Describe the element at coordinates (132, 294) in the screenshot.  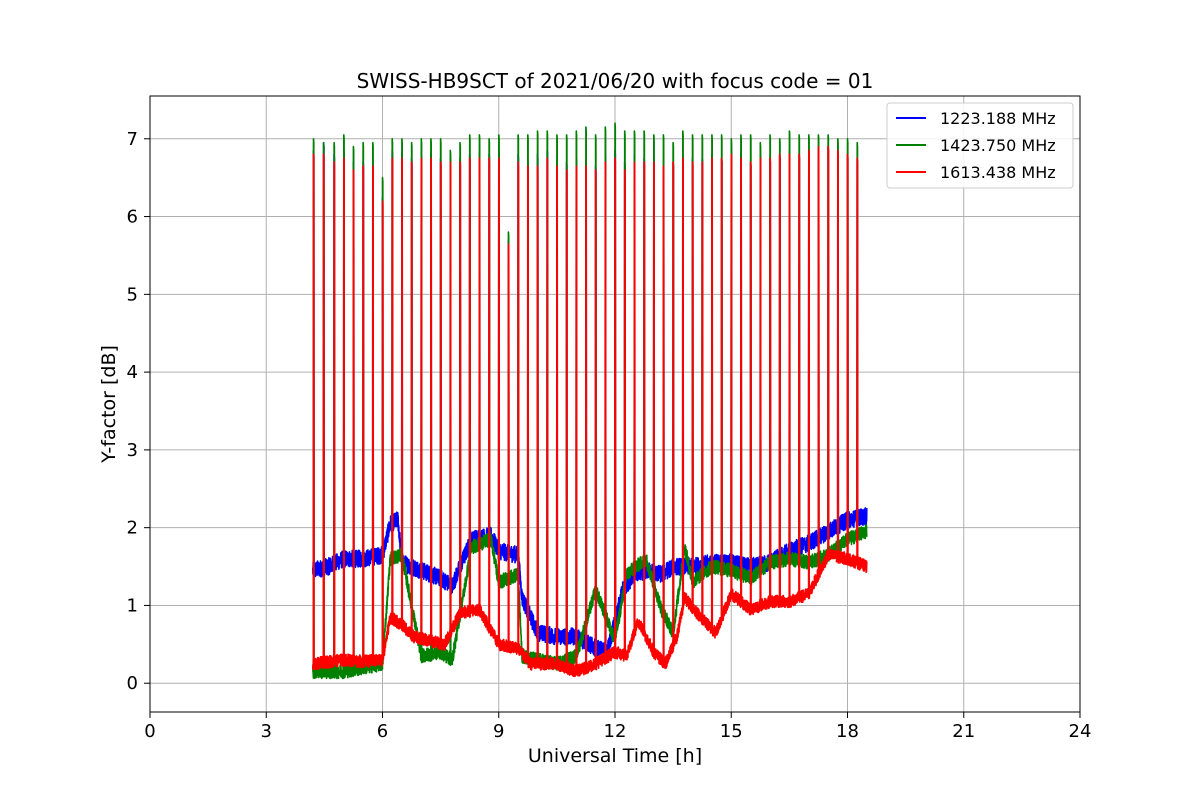
I see `y-tick-label: 5` at that location.